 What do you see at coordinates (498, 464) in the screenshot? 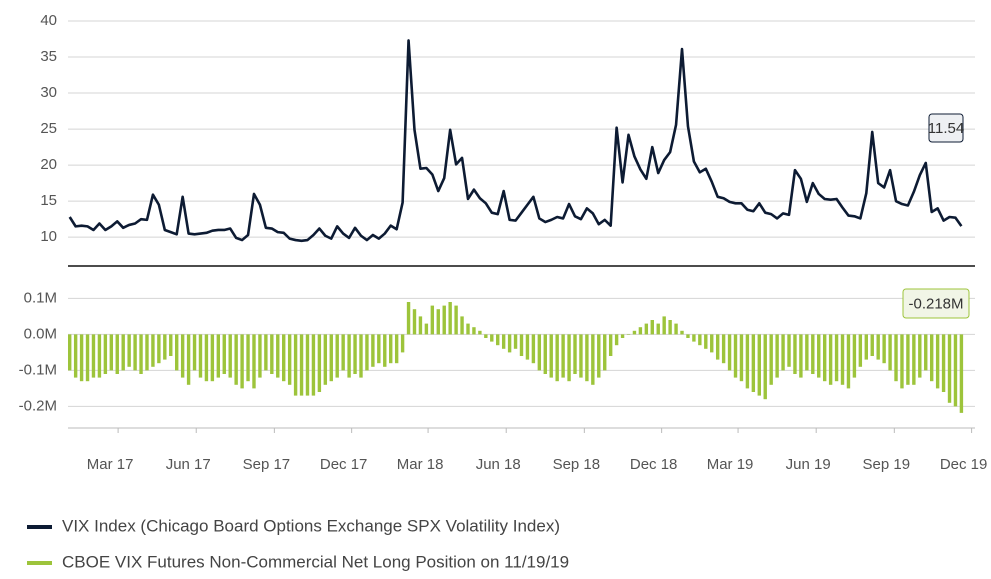
I see `x-tick-label: Jun 18` at bounding box center [498, 464].